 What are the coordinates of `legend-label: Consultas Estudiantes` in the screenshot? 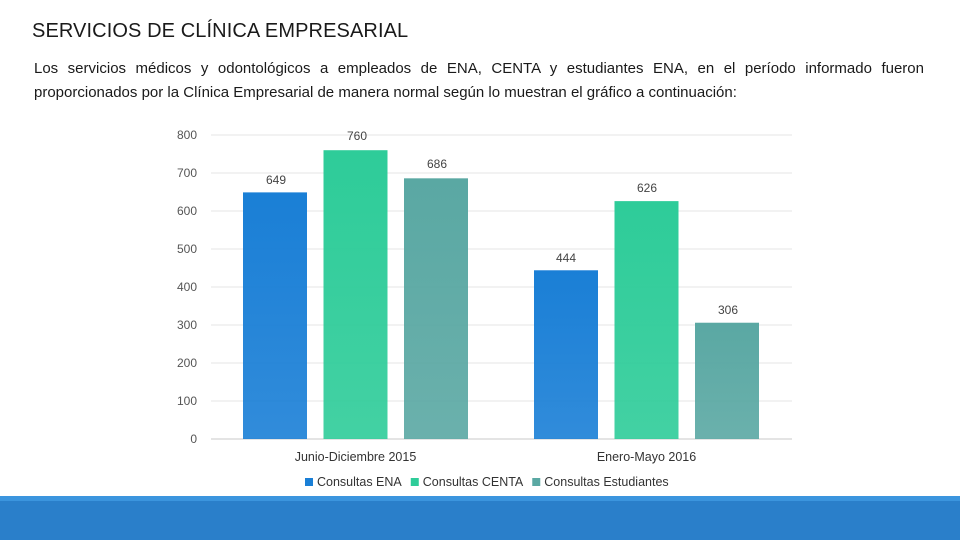 It's located at (606, 482).